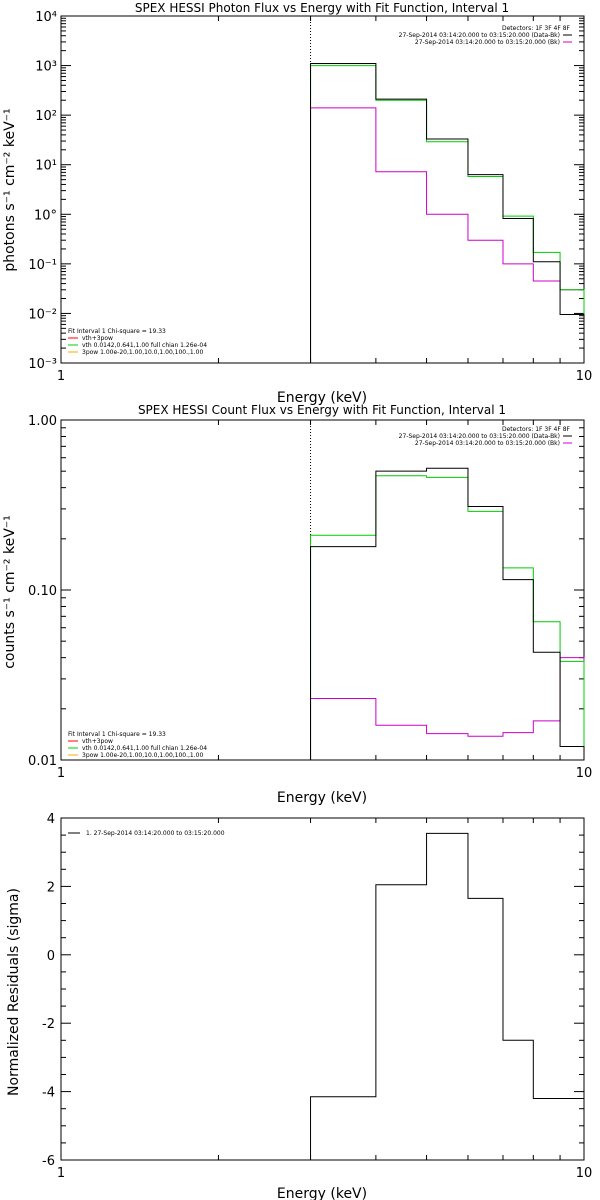 This screenshot has height=1200, width=600. What do you see at coordinates (42, 265) in the screenshot?
I see `panel1-ytick-label: 10⁻¹` at bounding box center [42, 265].